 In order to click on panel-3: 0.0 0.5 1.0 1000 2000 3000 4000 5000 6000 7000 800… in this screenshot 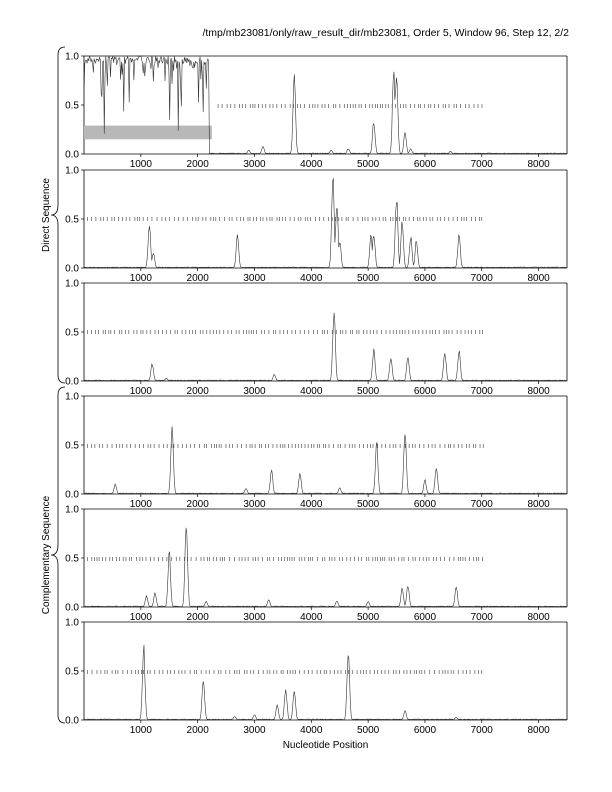, I will do `click(316, 338)`.